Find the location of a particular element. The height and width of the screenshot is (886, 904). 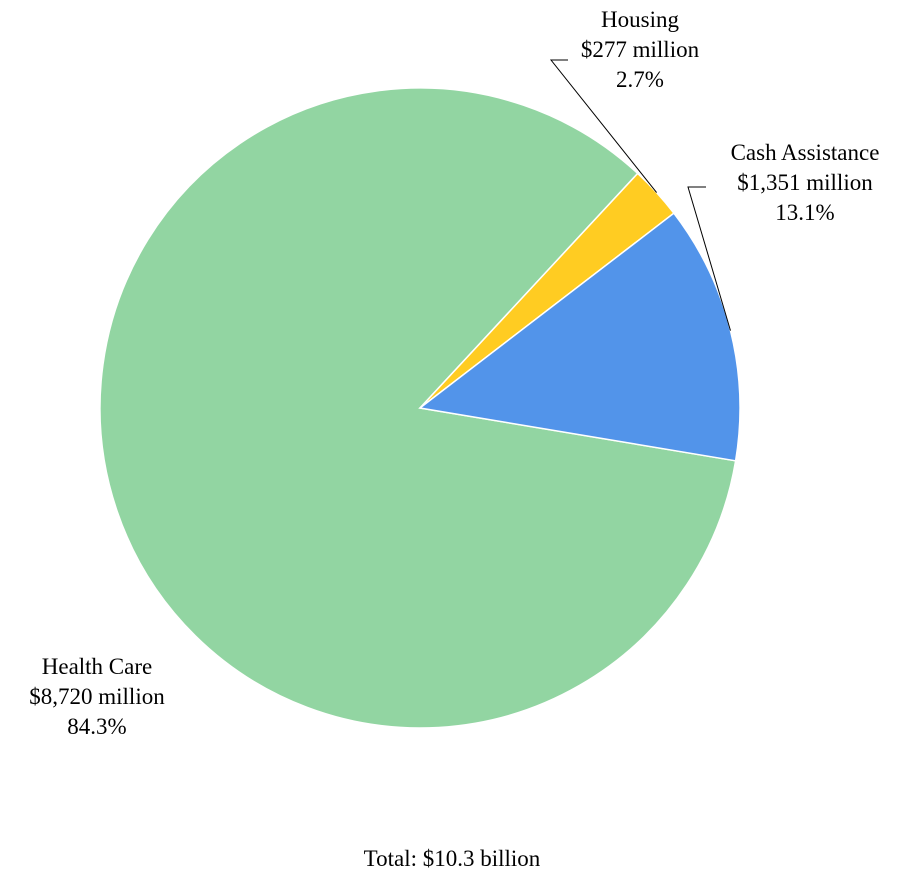

label-health-care-percent: 84.3% is located at coordinates (97, 727).